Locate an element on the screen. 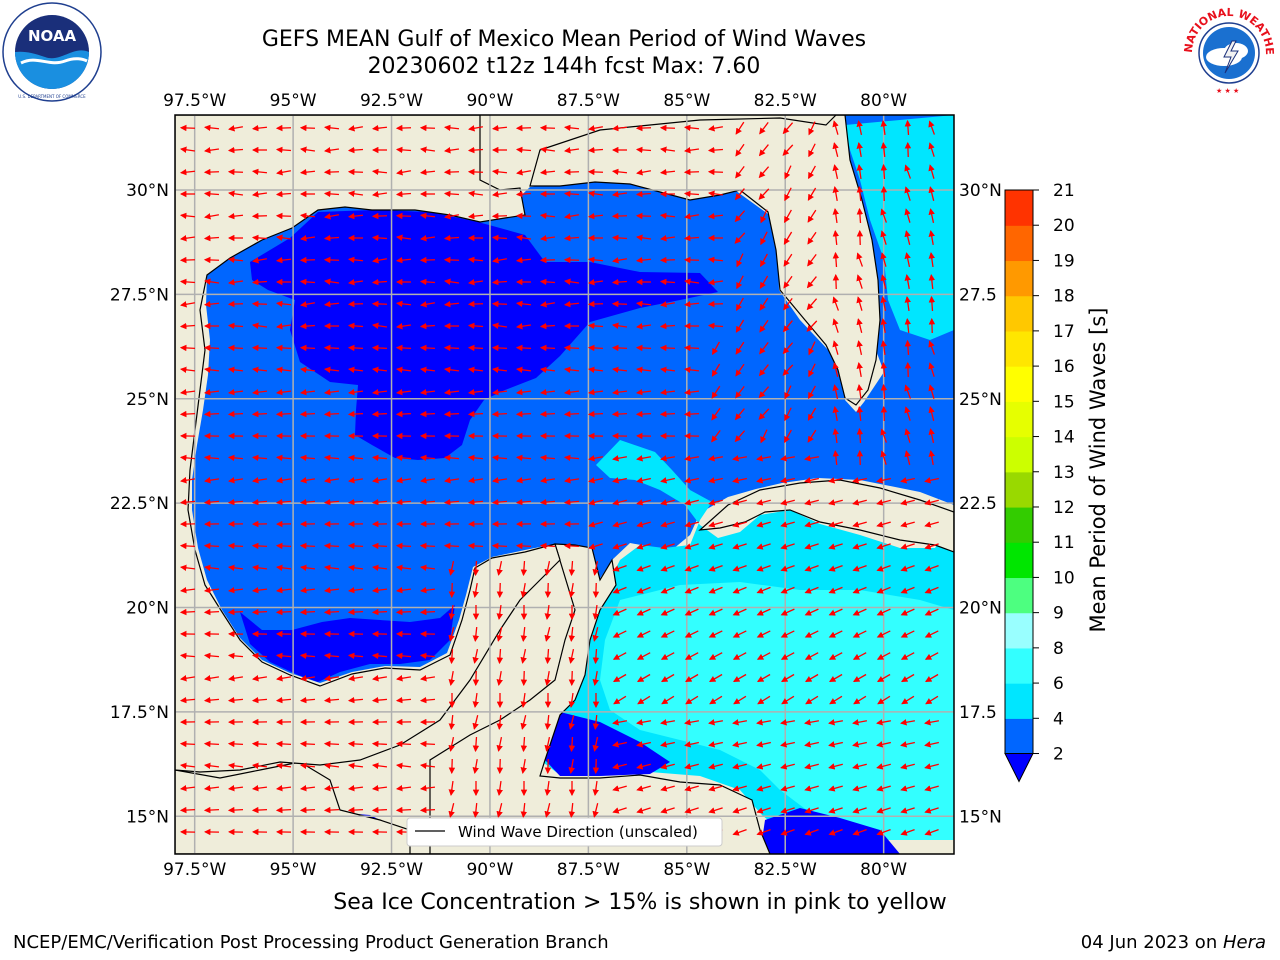 This screenshot has width=1280, height=960. colorbar-tick-label: 14 is located at coordinates (1064, 438).